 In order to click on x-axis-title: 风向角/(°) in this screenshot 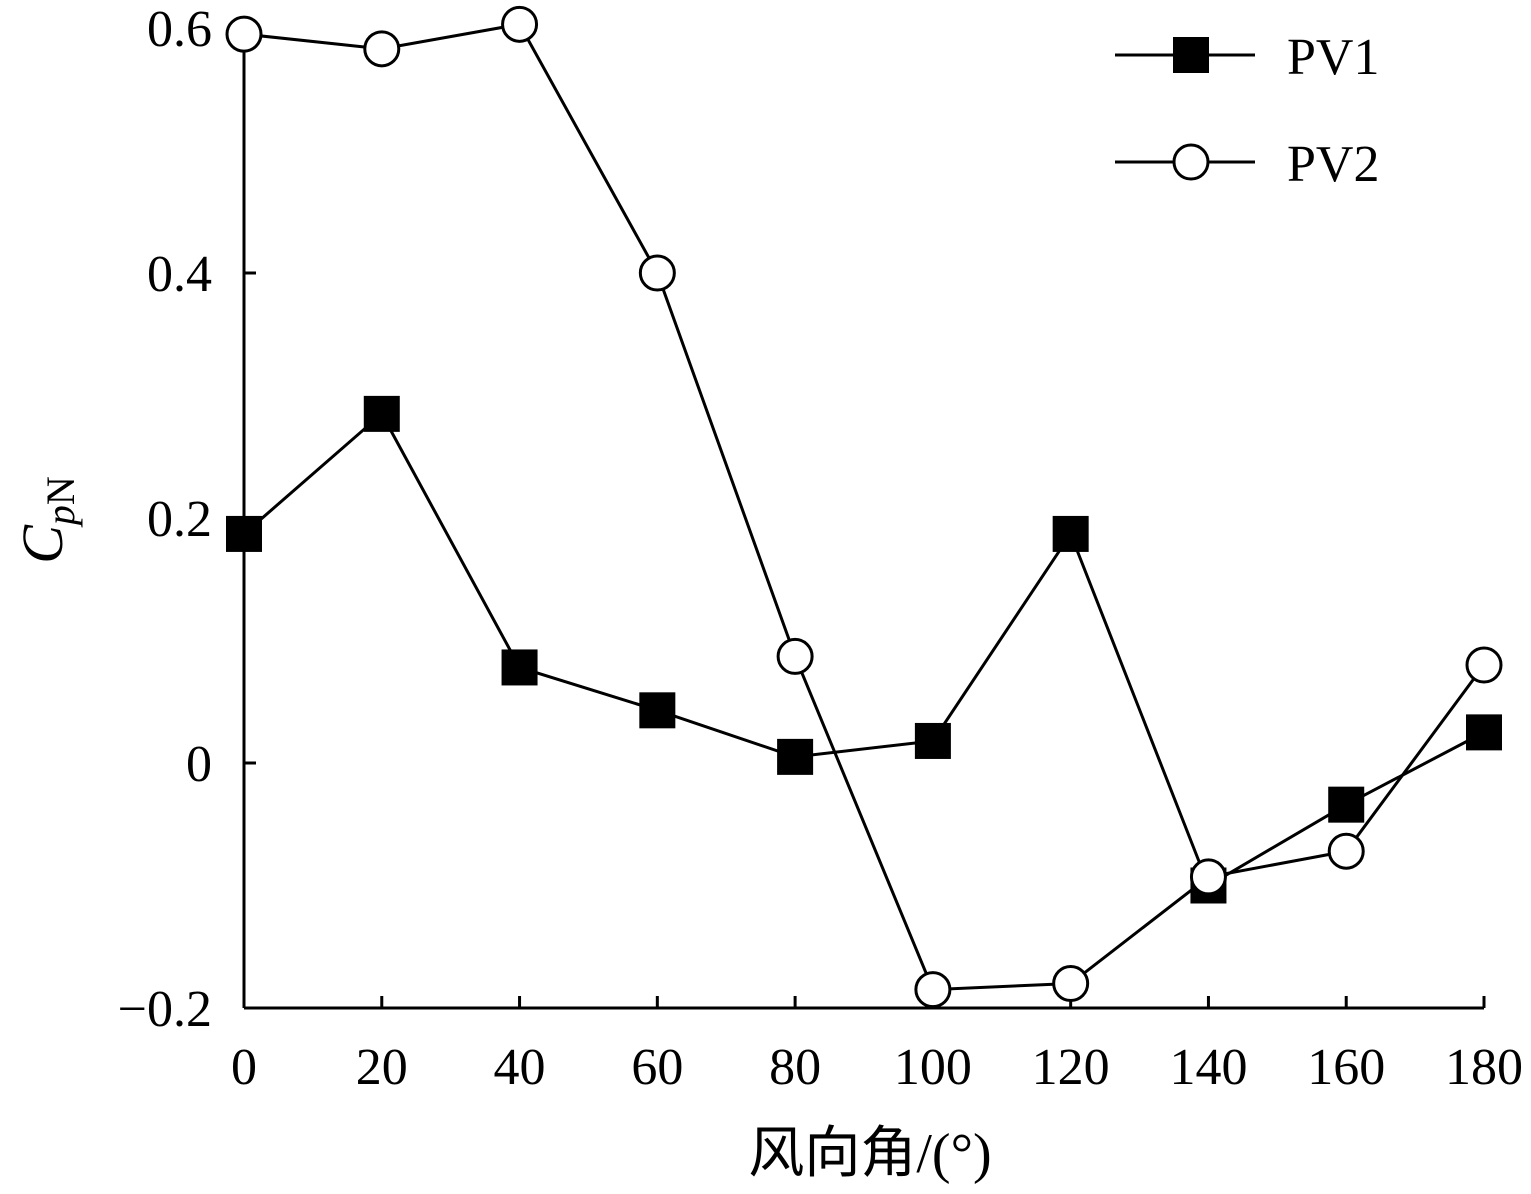, I will do `click(869, 1154)`.